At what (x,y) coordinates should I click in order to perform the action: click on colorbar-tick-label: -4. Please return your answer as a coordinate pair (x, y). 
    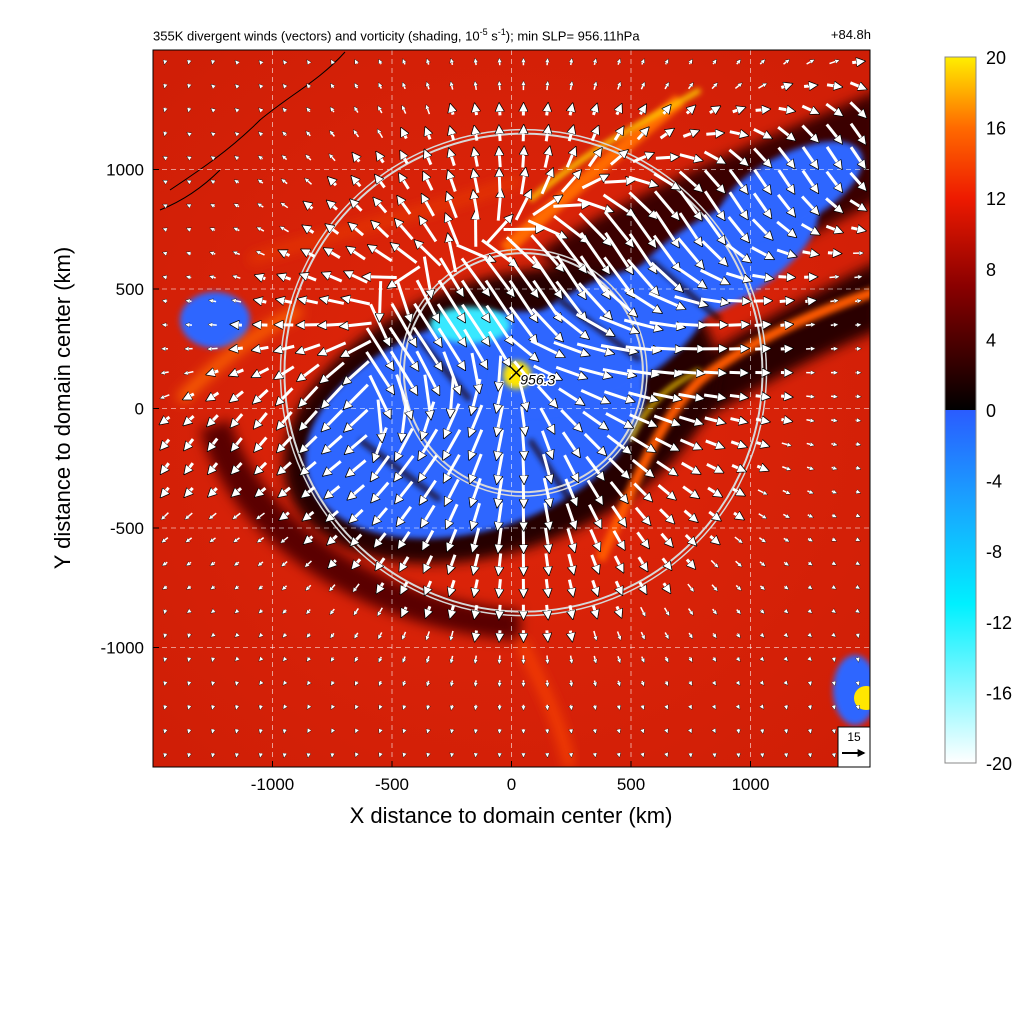
    Looking at the image, I should click on (994, 482).